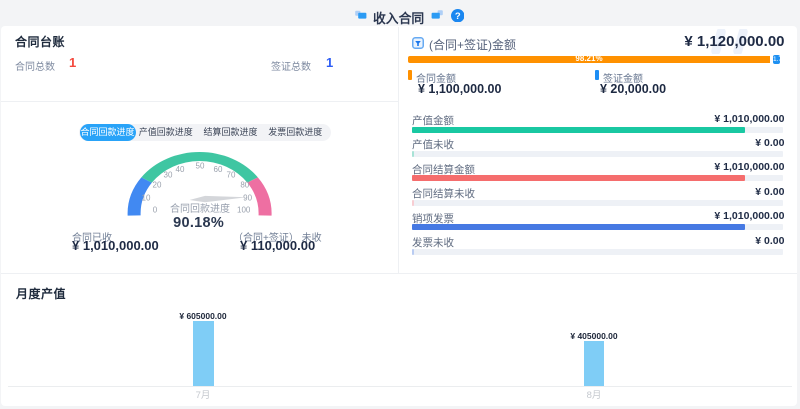 The image size is (800, 409). I want to click on svg-text: 90.18%, so click(198, 223).